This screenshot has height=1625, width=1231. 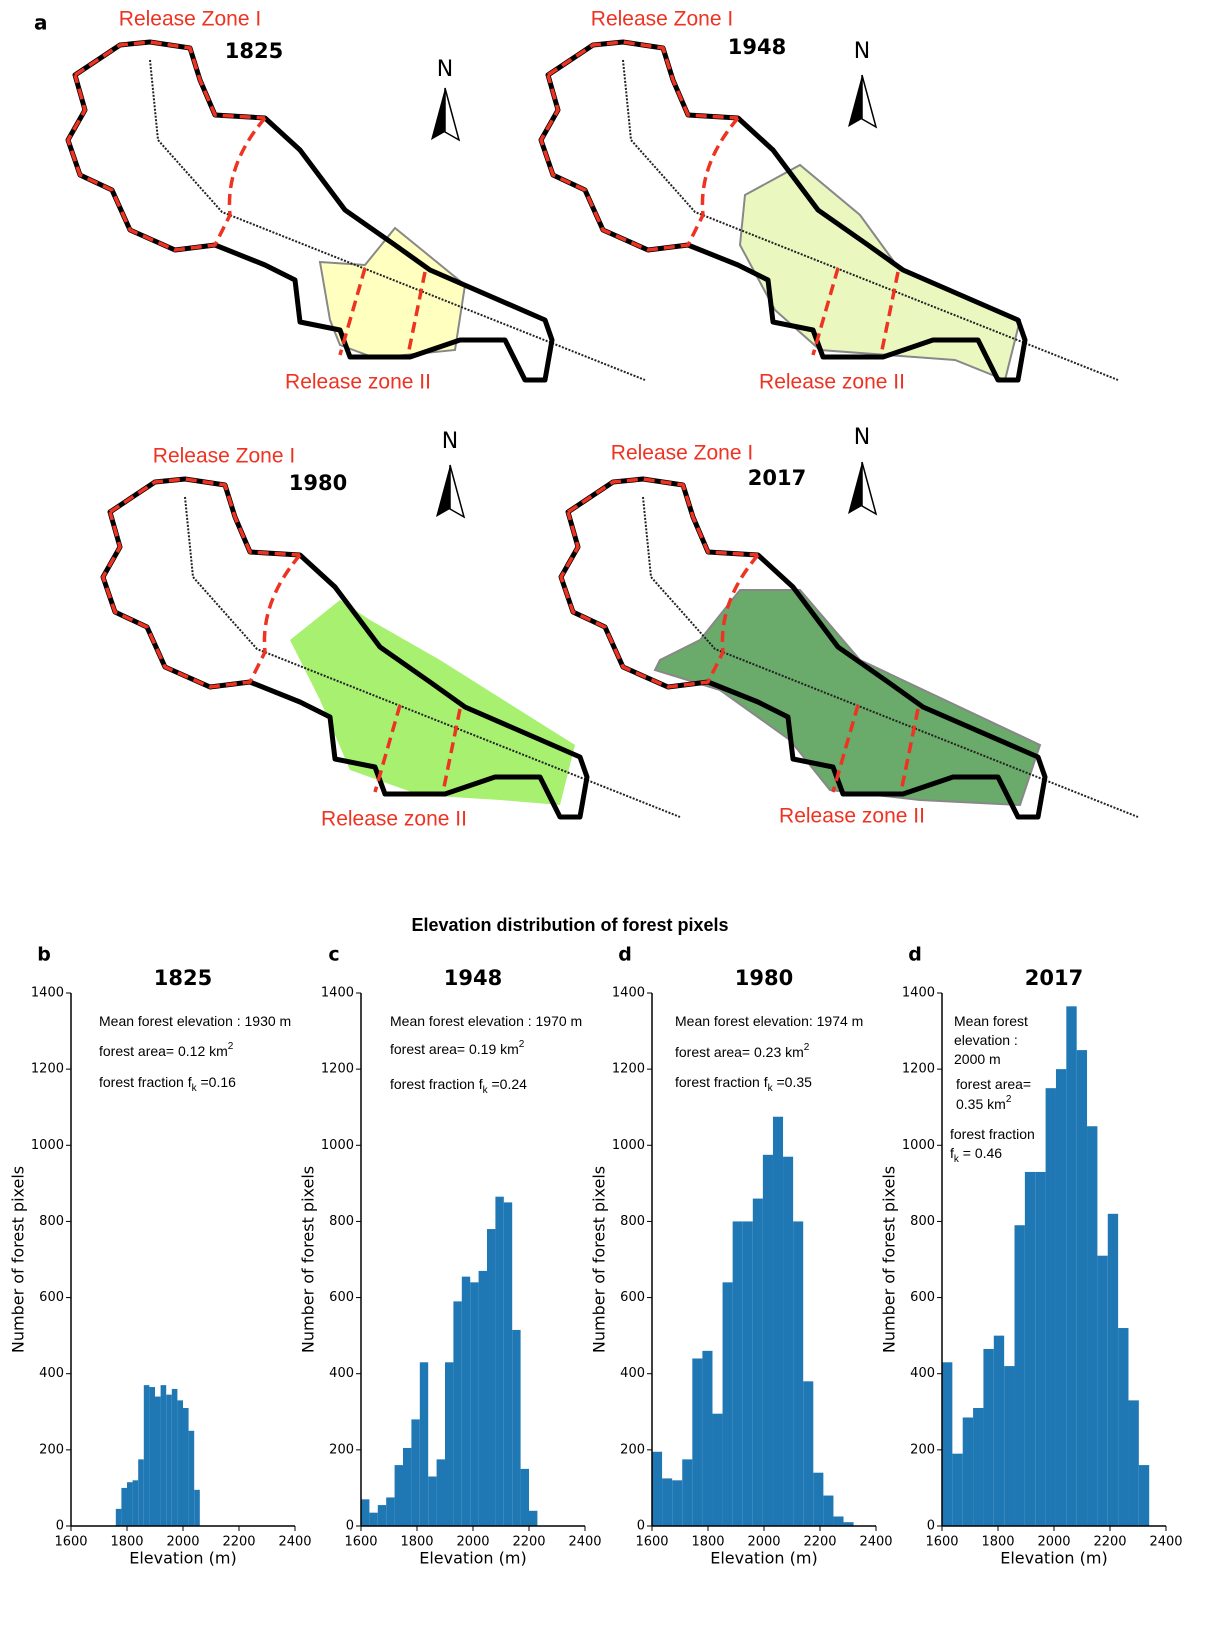 I want to click on annotation: elevation :, so click(x=986, y=1040).